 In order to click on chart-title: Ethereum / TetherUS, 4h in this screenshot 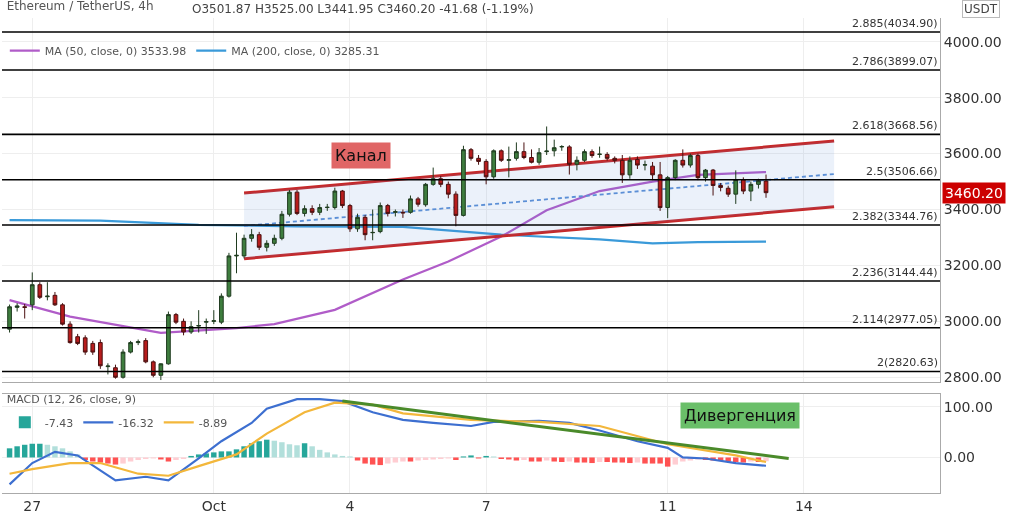, I will do `click(80, 7)`.